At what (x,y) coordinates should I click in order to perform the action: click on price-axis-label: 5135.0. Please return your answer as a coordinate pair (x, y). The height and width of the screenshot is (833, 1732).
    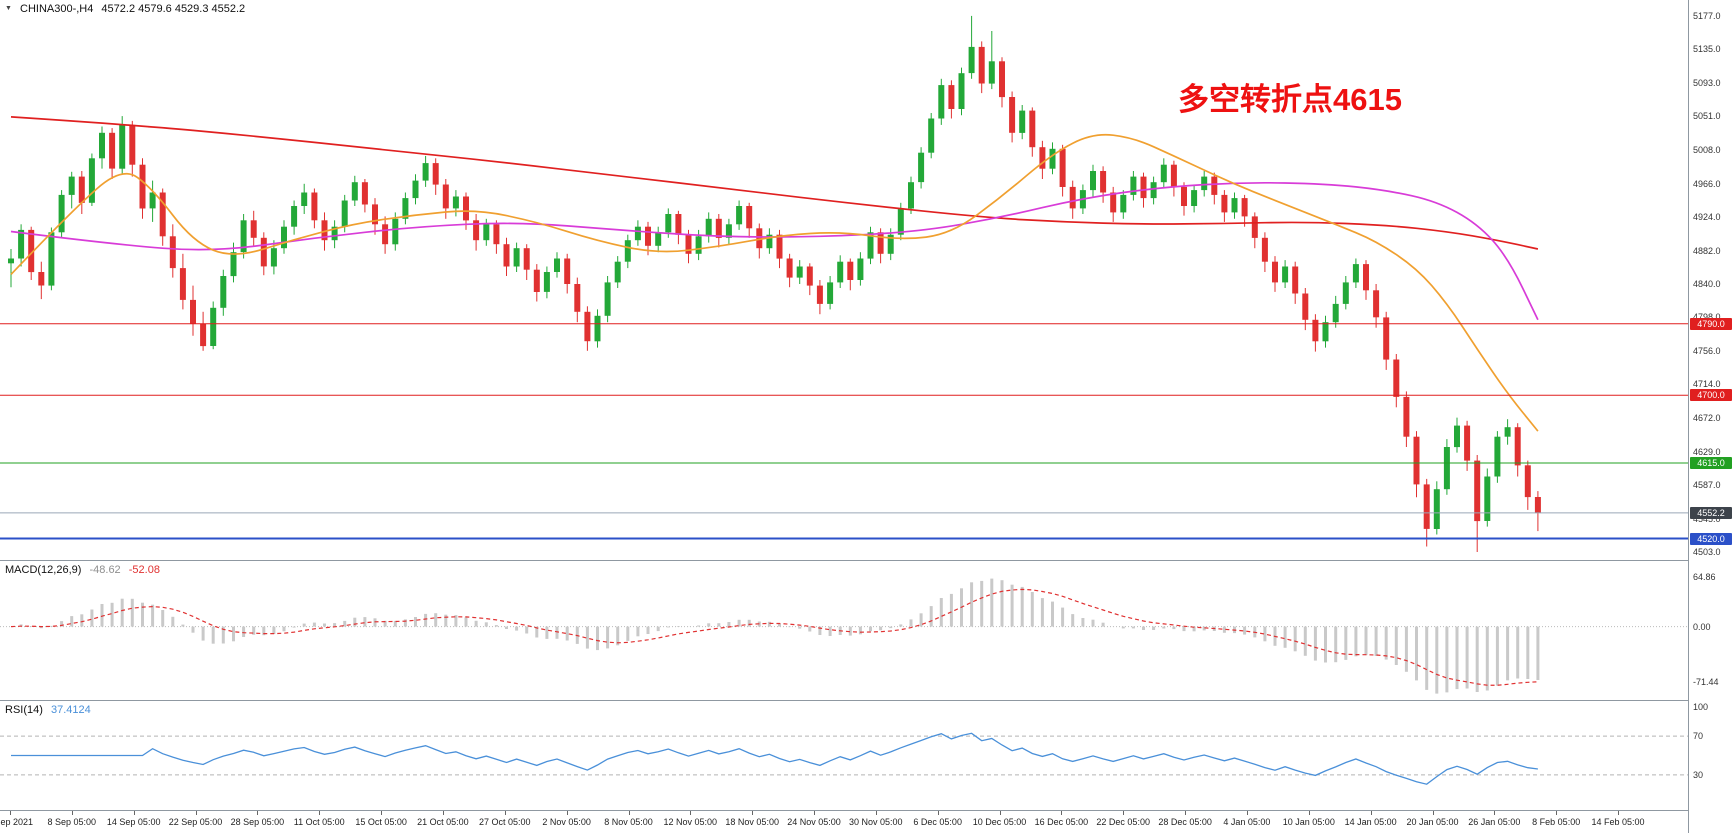
    Looking at the image, I should click on (1707, 49).